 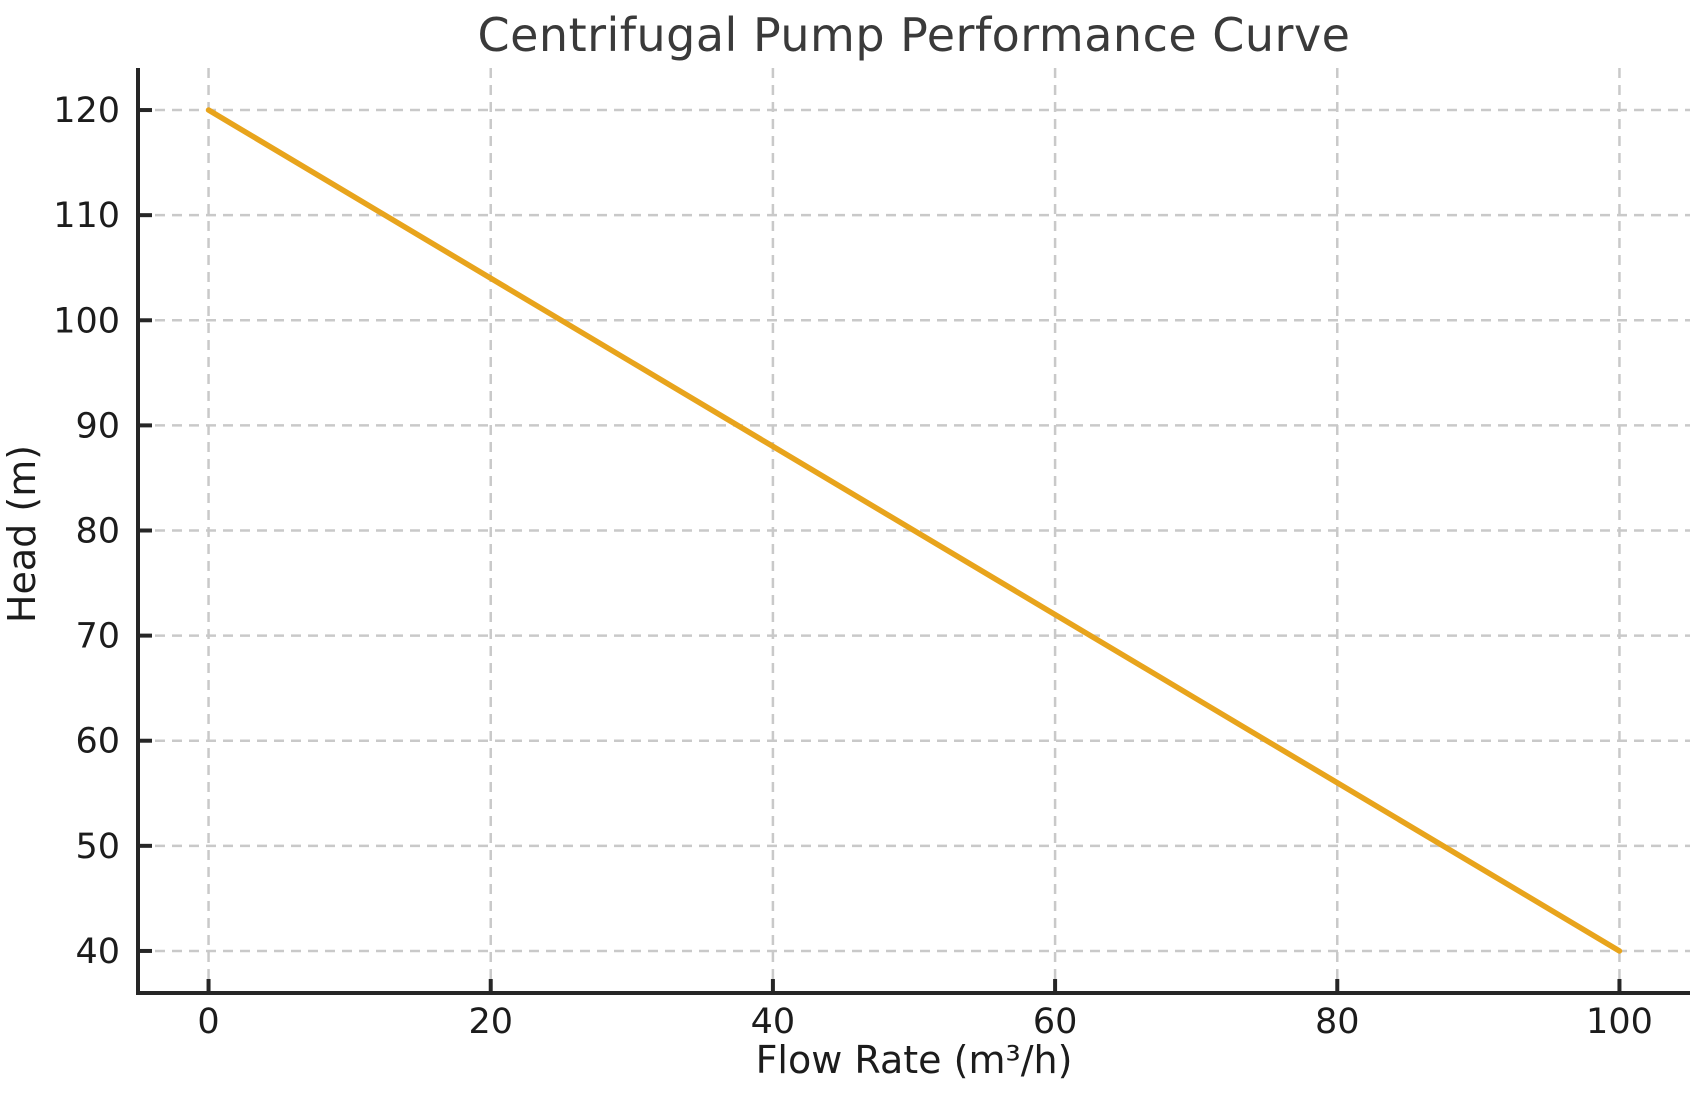 What do you see at coordinates (97, 637) in the screenshot?
I see `y-tick-label: 70` at bounding box center [97, 637].